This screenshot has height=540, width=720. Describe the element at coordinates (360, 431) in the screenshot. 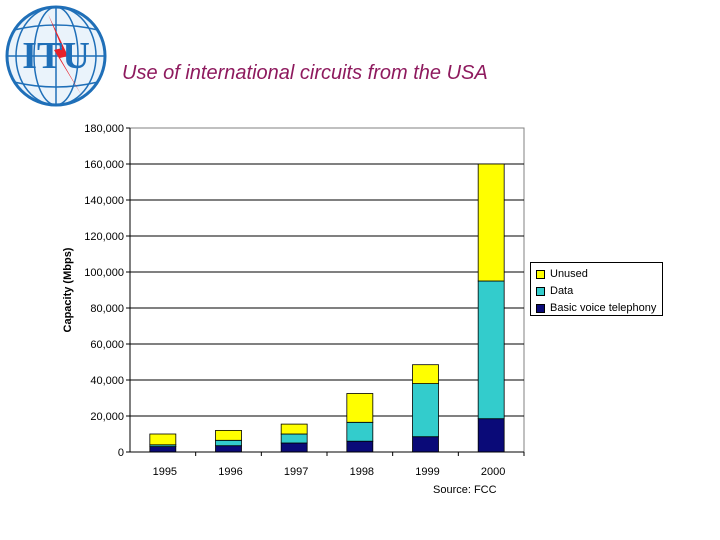

I see `bar-segment-data-1998` at that location.